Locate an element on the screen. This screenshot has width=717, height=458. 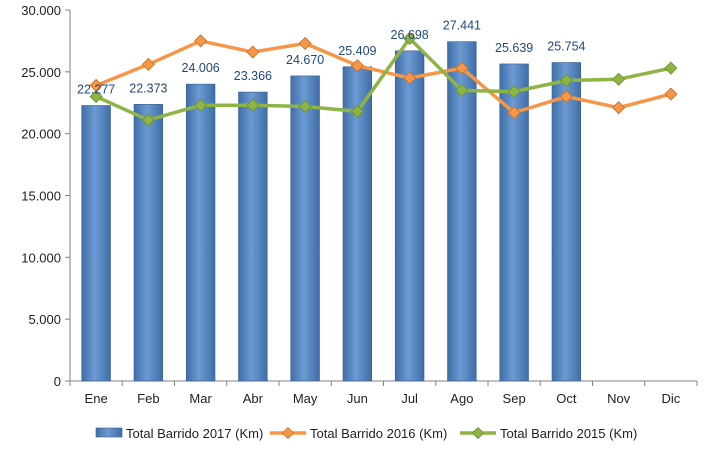
bar-data-label: 22.277 is located at coordinates (96, 90).